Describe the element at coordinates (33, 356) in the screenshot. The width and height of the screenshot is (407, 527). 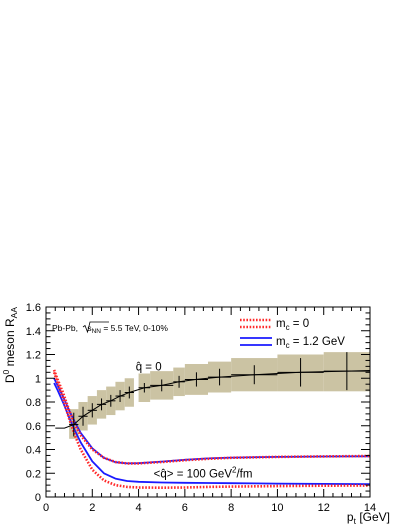
I see `y-tick-label: 1.2` at that location.